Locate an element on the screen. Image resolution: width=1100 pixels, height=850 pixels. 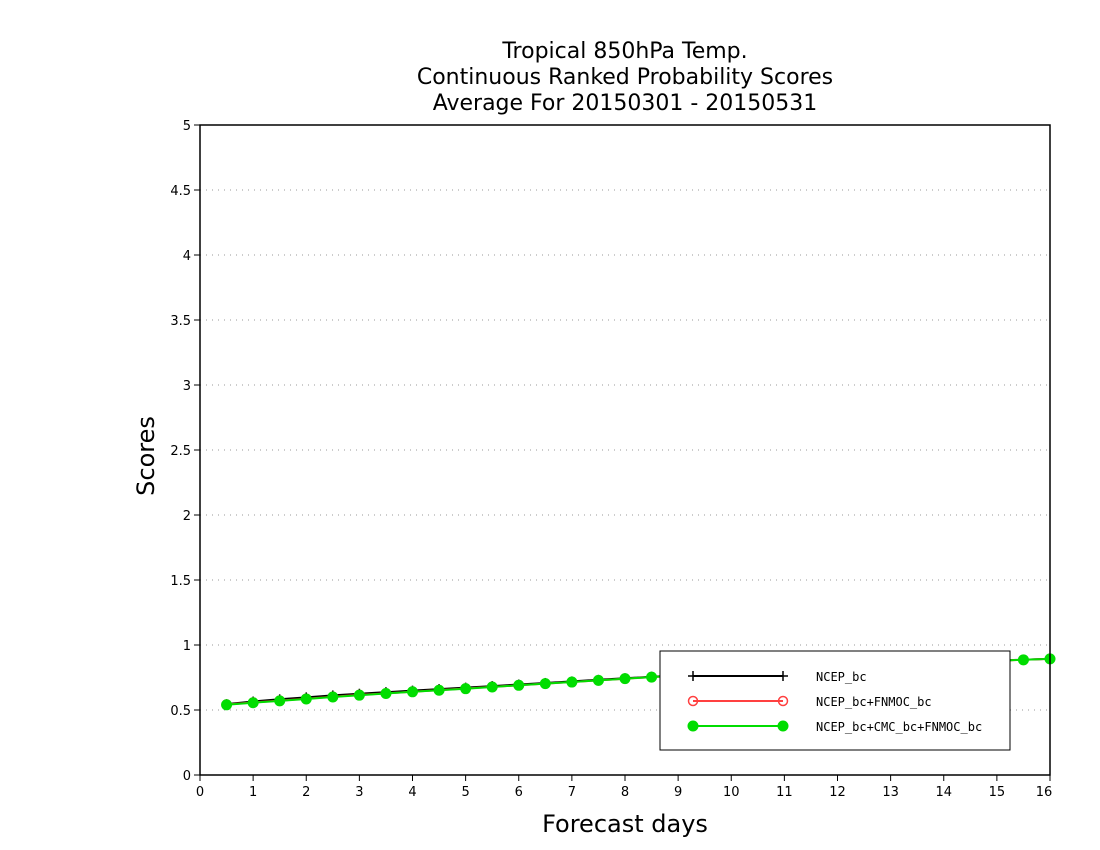
x-tick-label: 10 is located at coordinates (731, 792).